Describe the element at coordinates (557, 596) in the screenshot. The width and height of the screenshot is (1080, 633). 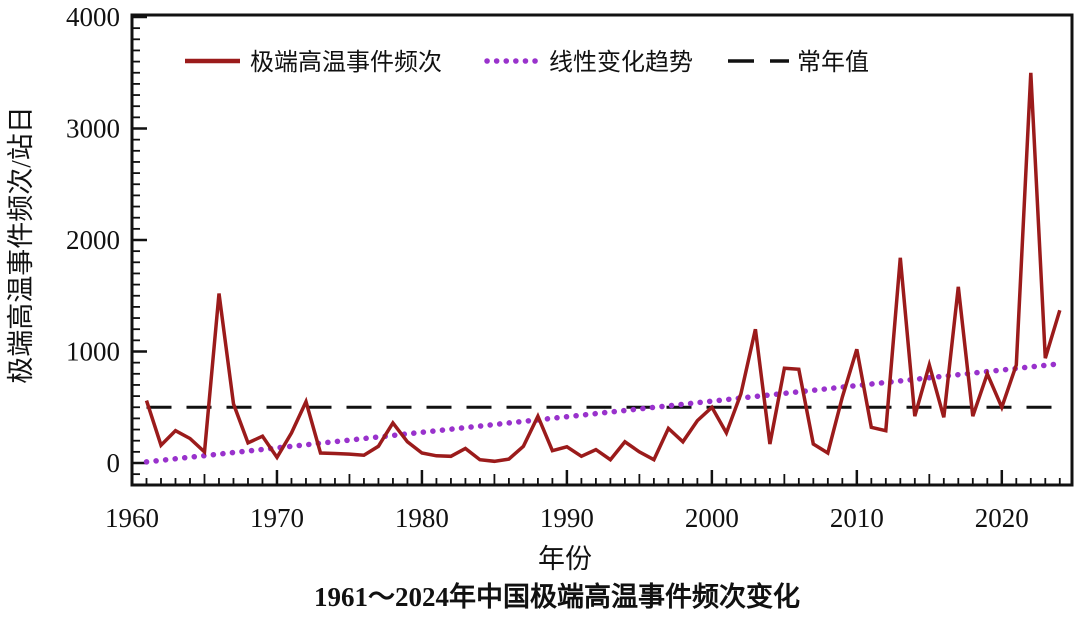
I see `figure-title: 1961～2024年中国极端高温事件频次变化` at that location.